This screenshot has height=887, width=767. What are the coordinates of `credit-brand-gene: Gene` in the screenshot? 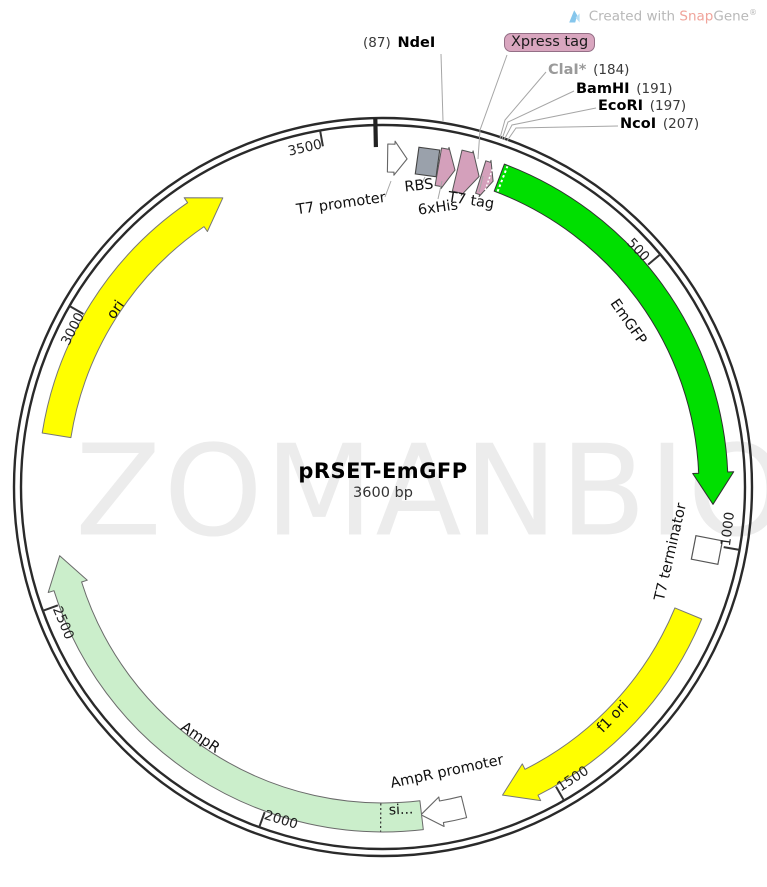 It's located at (731, 16).